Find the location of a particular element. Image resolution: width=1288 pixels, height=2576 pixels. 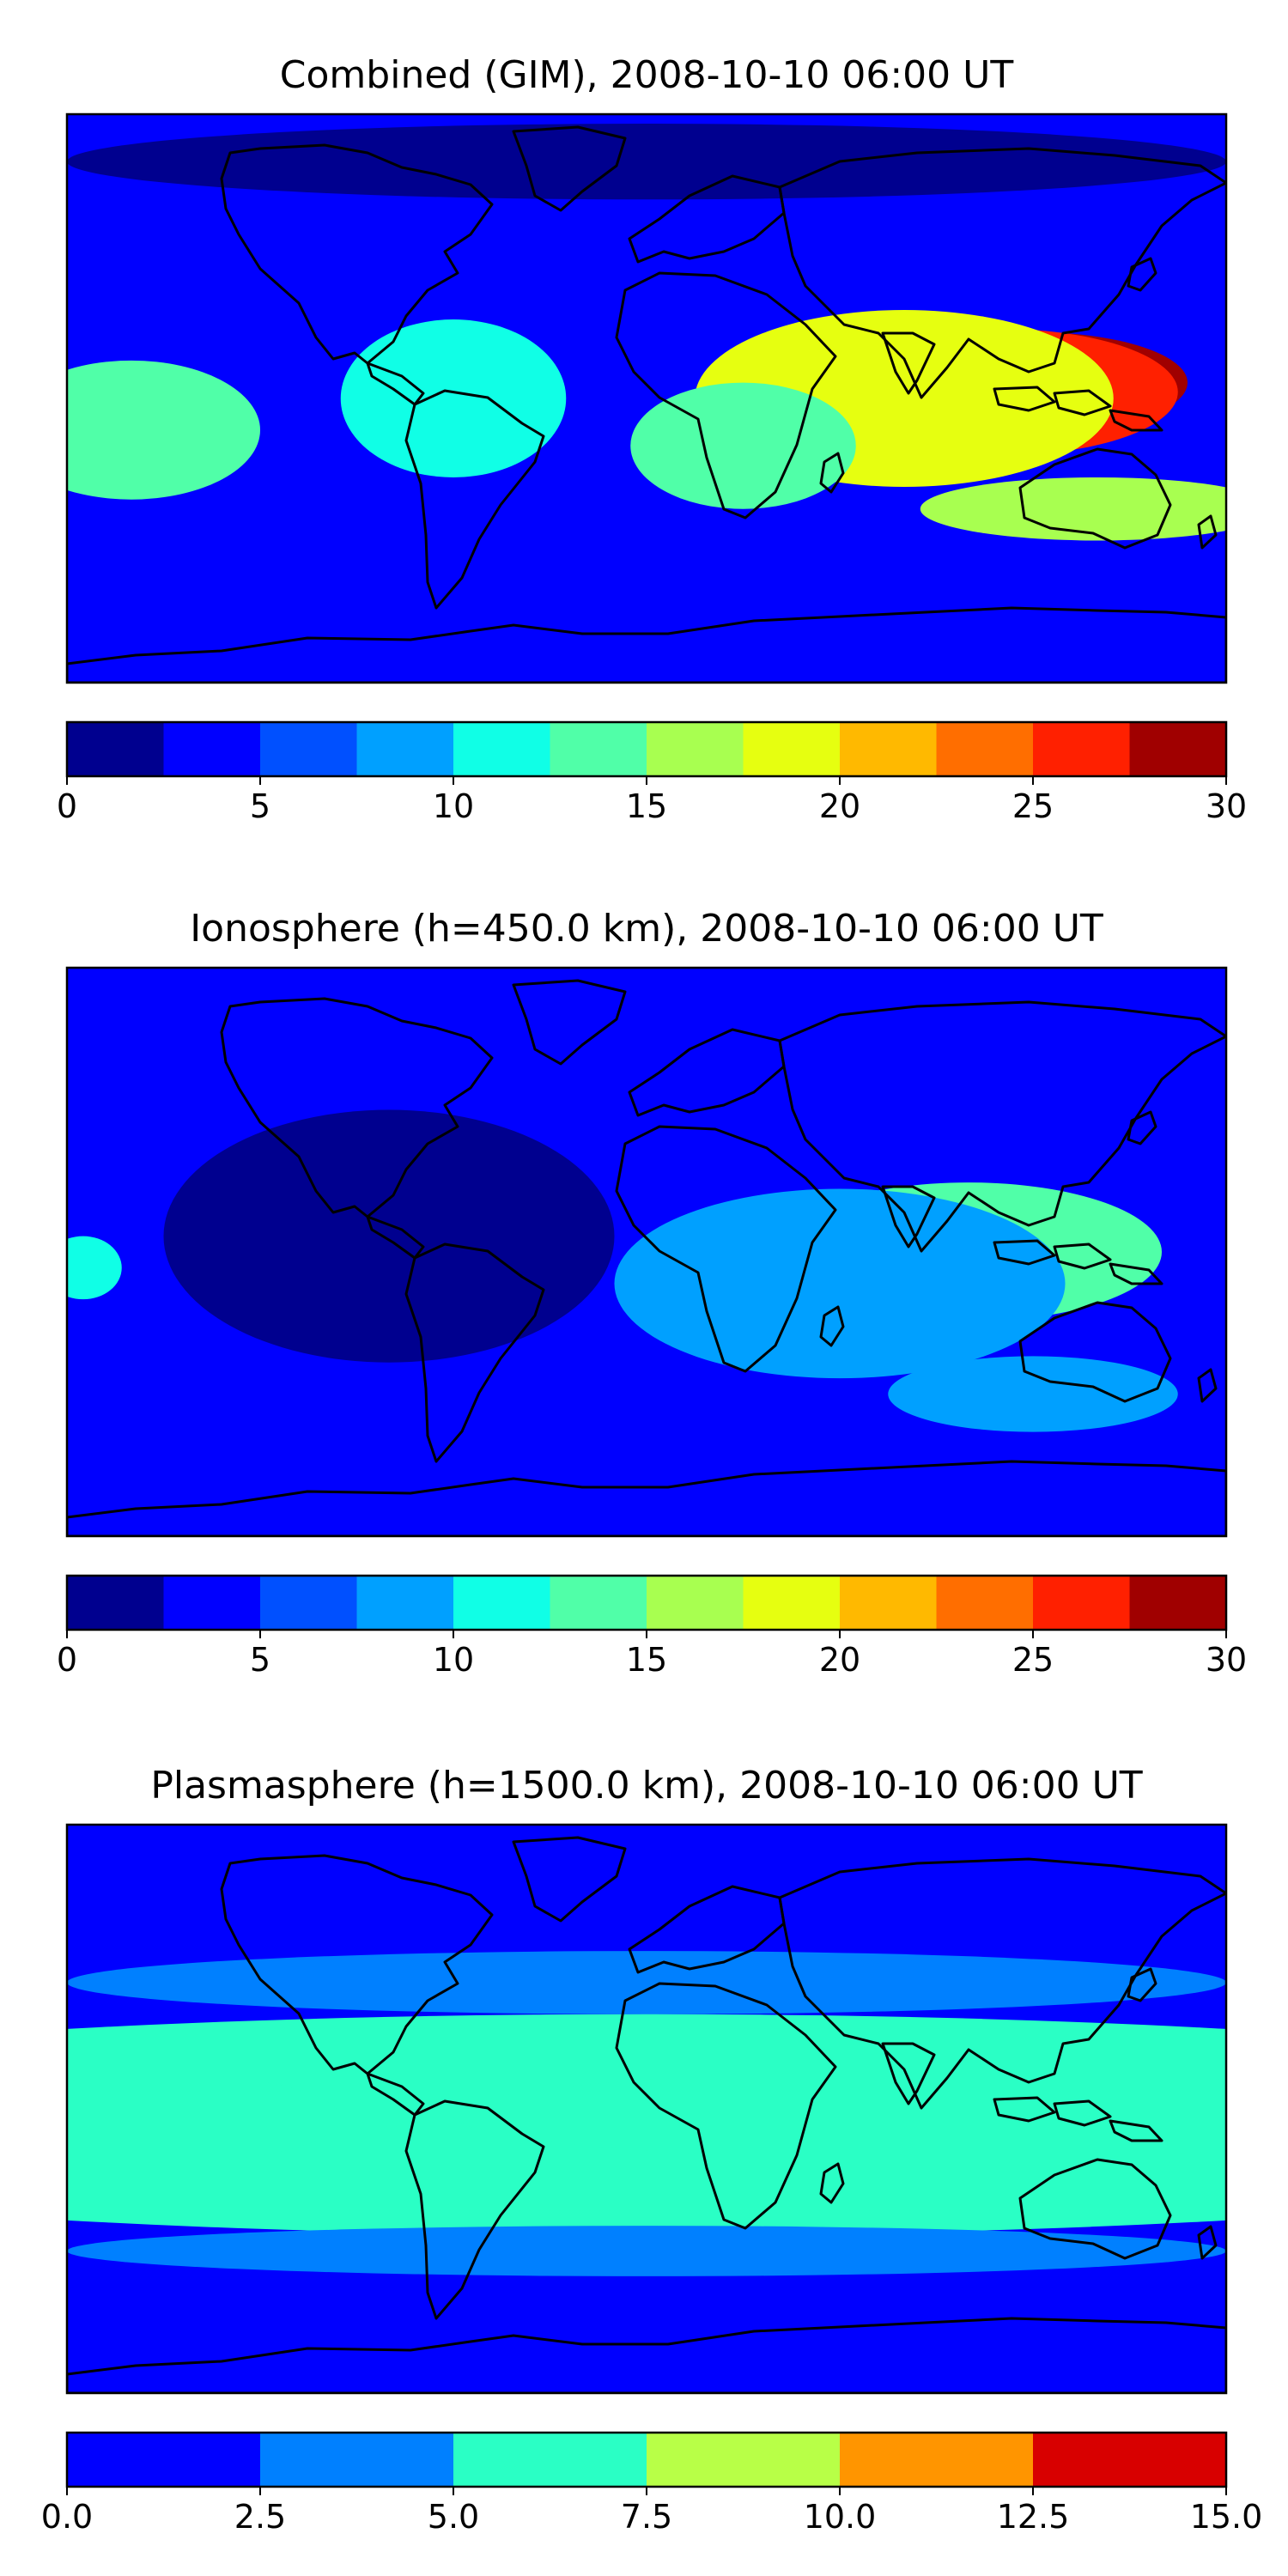

colorbar-tick-label: 10.0 is located at coordinates (841, 2517).